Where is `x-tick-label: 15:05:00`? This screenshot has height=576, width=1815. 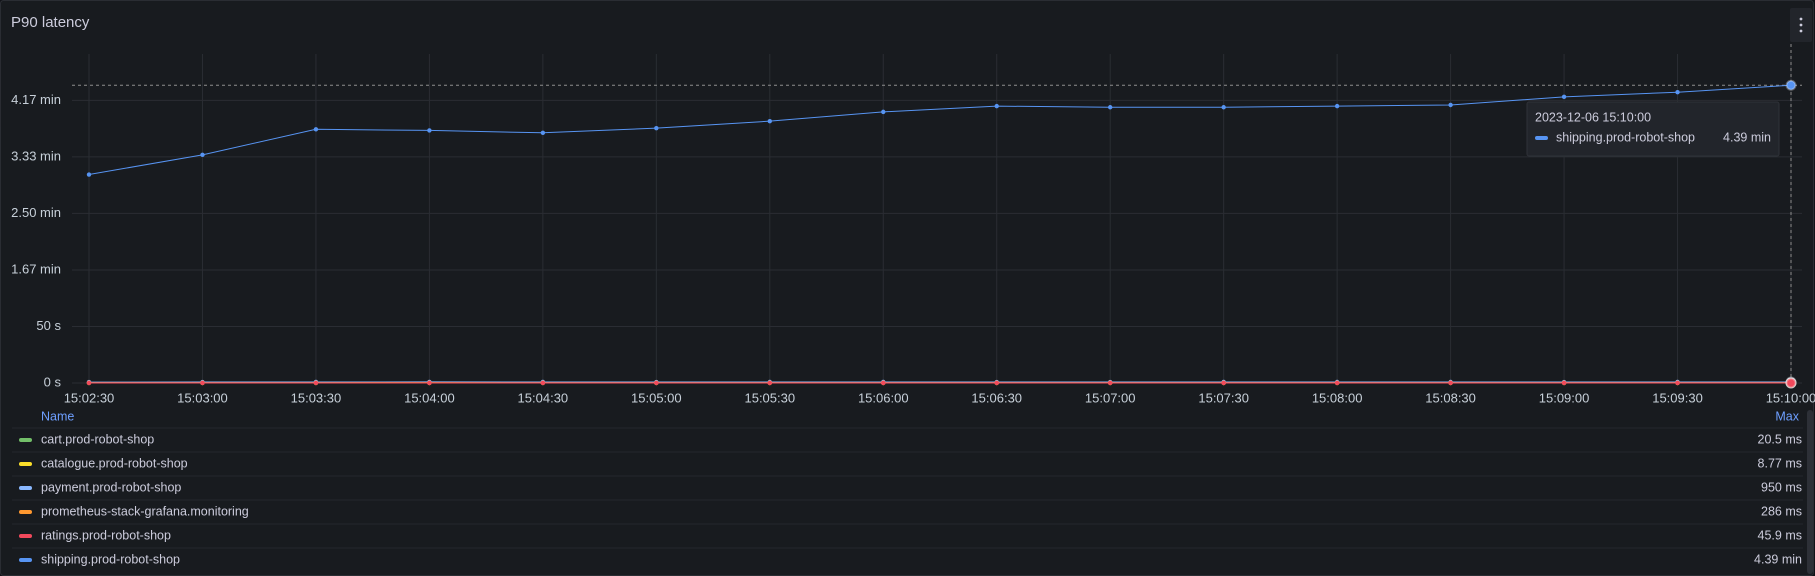
x-tick-label: 15:05:00 is located at coordinates (656, 397).